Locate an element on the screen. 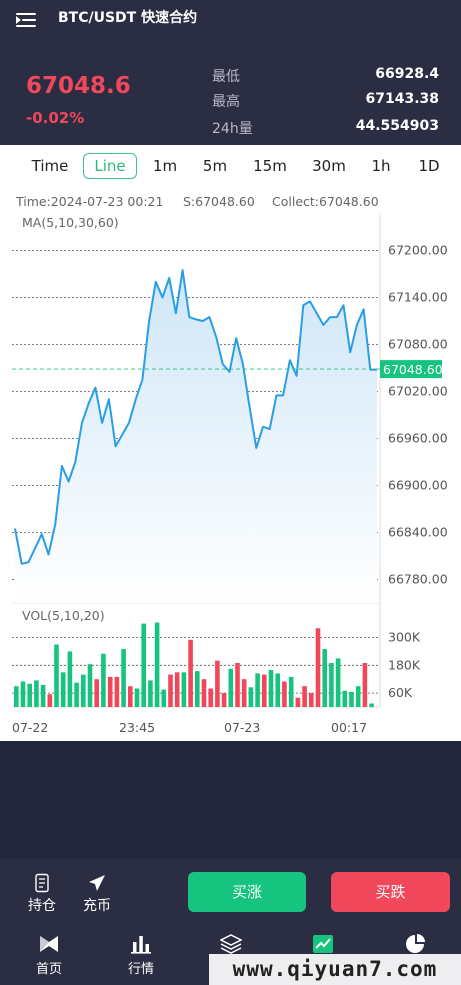 The height and width of the screenshot is (985, 461). nav-home-label: 首页 is located at coordinates (48, 969).